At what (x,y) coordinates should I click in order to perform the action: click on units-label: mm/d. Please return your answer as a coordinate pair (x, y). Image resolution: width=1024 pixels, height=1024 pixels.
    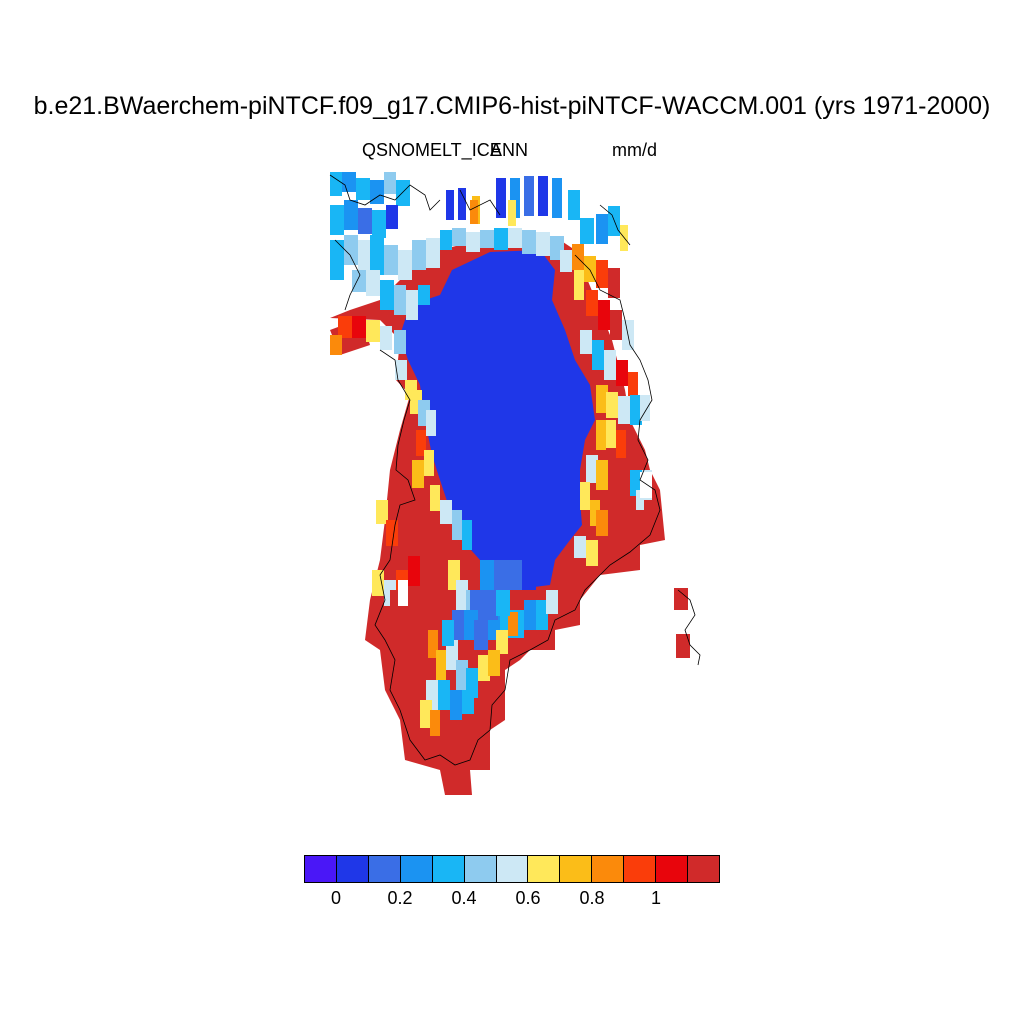
    Looking at the image, I should click on (634, 150).